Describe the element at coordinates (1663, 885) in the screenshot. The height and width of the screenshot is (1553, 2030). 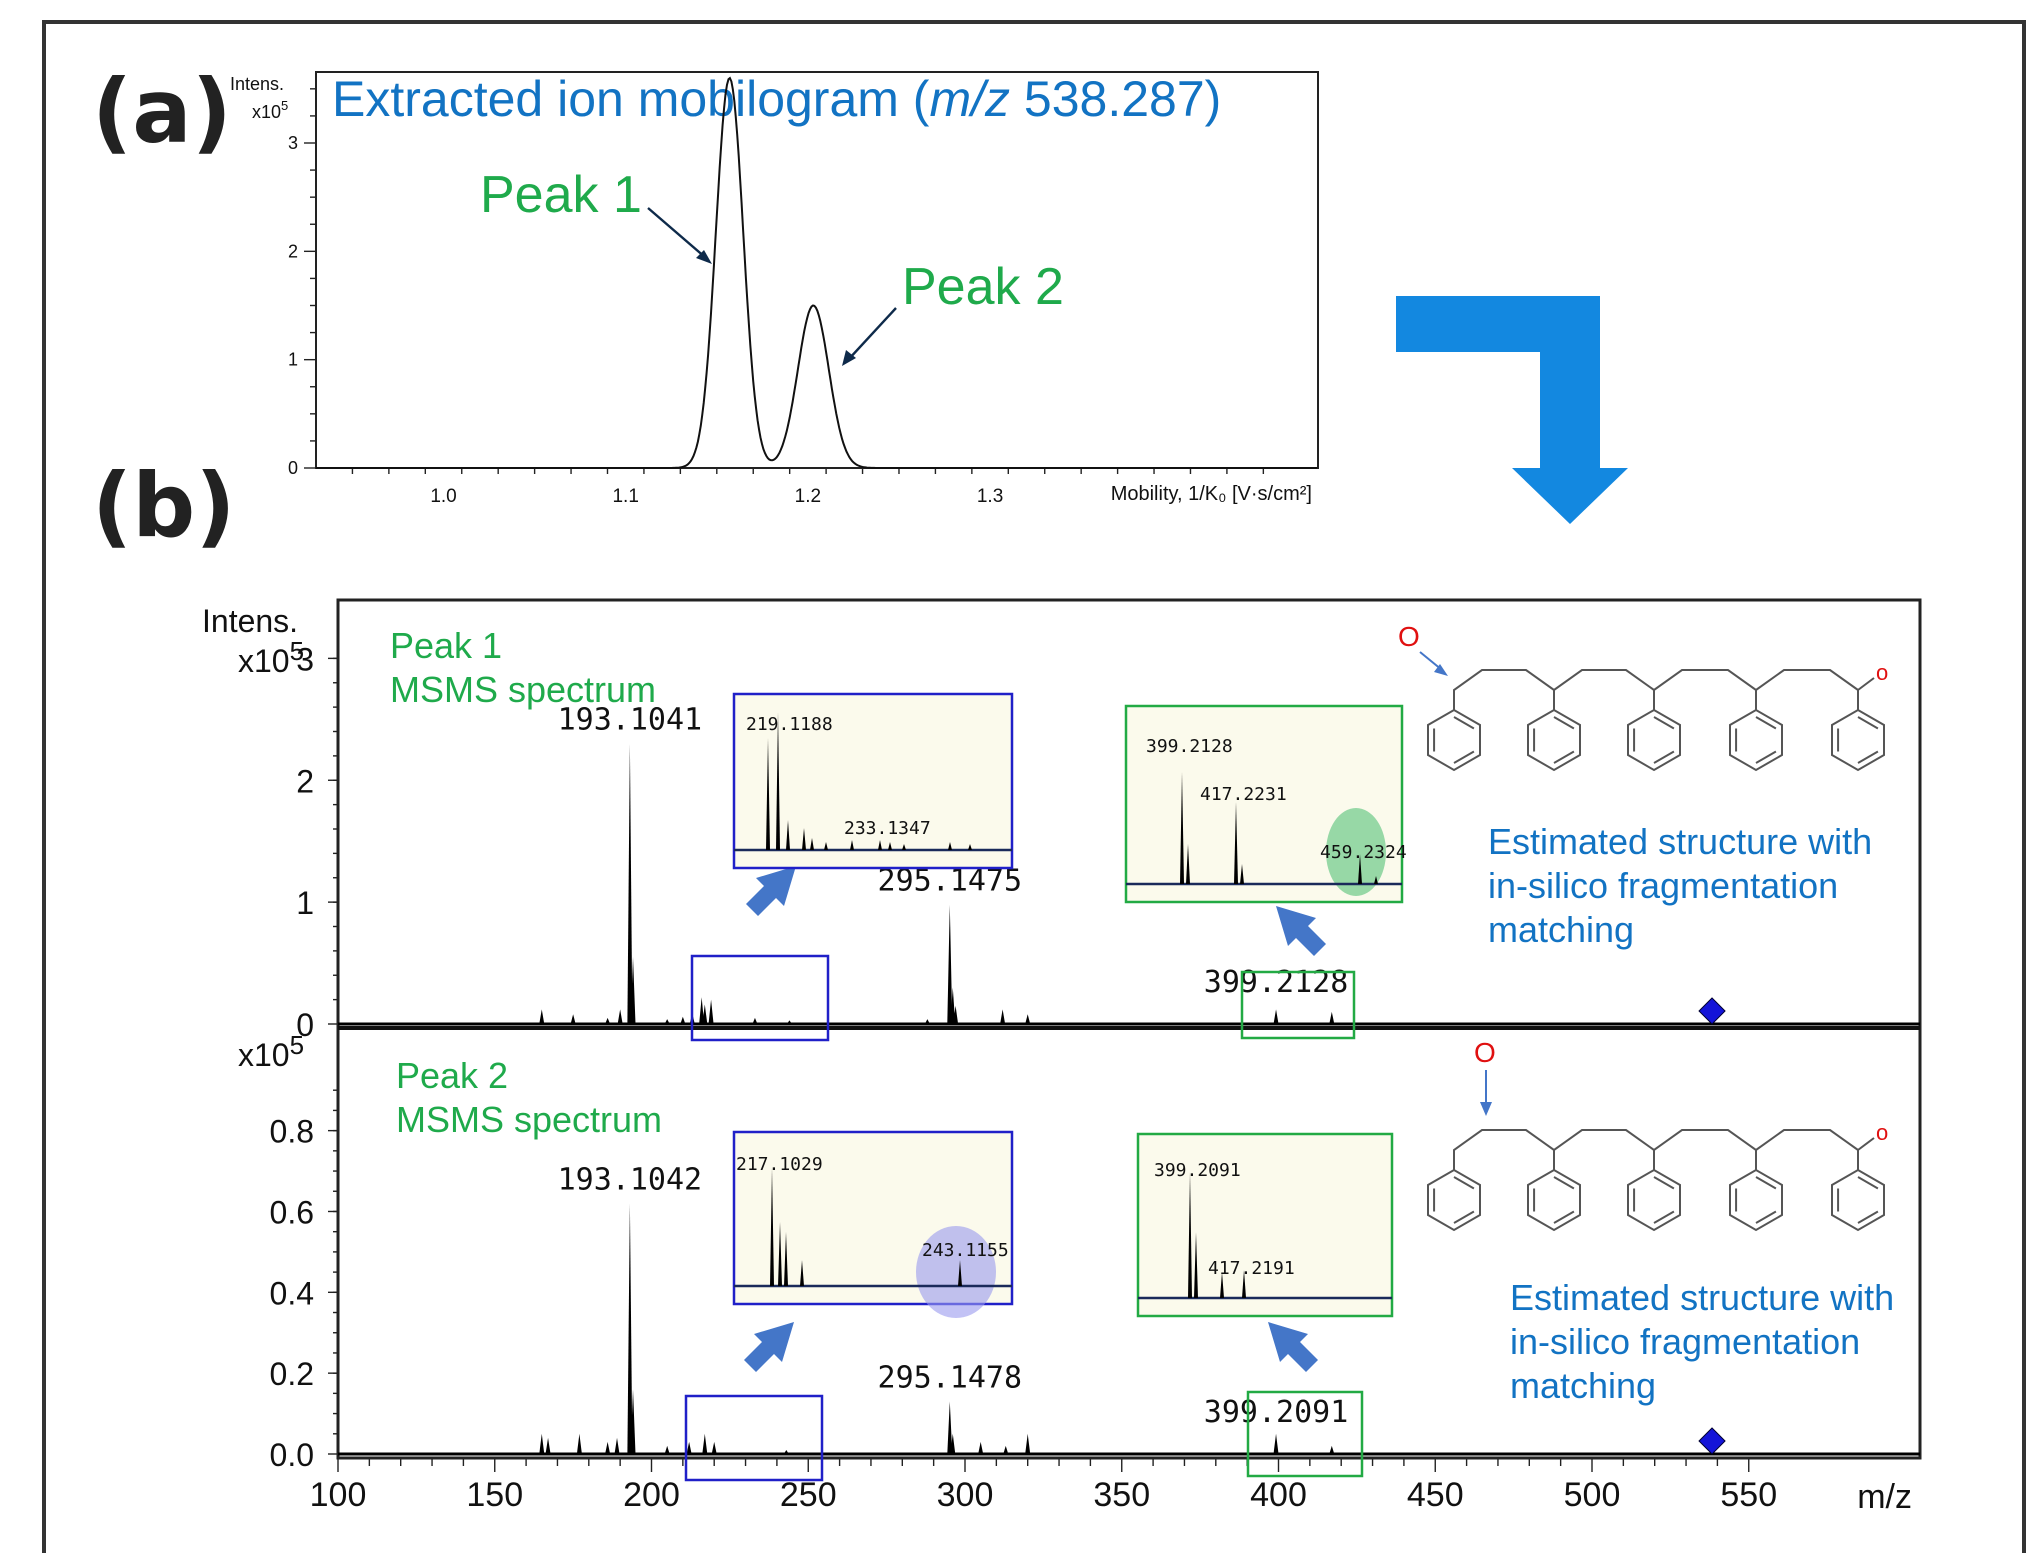
I see `peak1-structure-caption-line2: in-silico fragmentation` at that location.